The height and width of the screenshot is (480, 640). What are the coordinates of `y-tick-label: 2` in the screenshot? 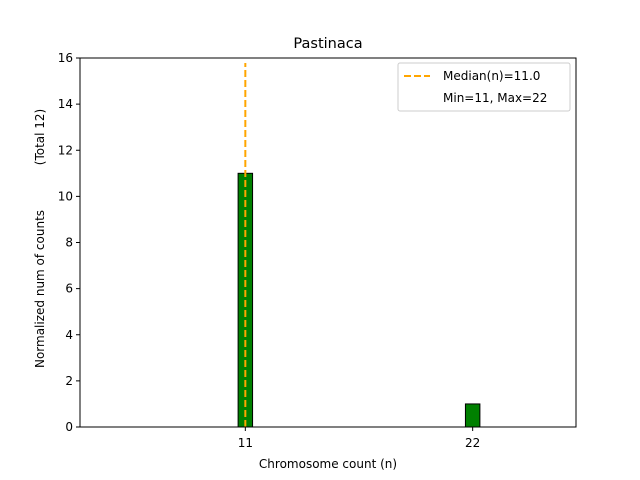 It's located at (69, 381).